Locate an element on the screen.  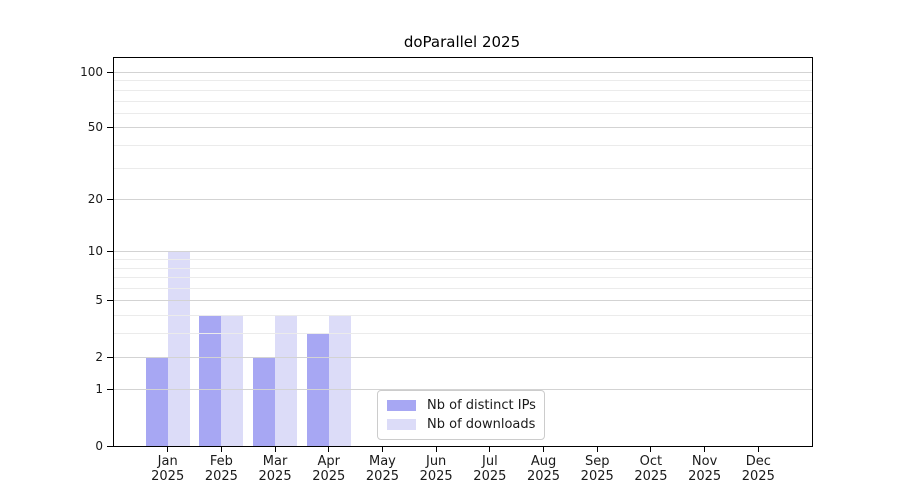
x-tick-label-mar: Mar 2025 is located at coordinates (275, 469).